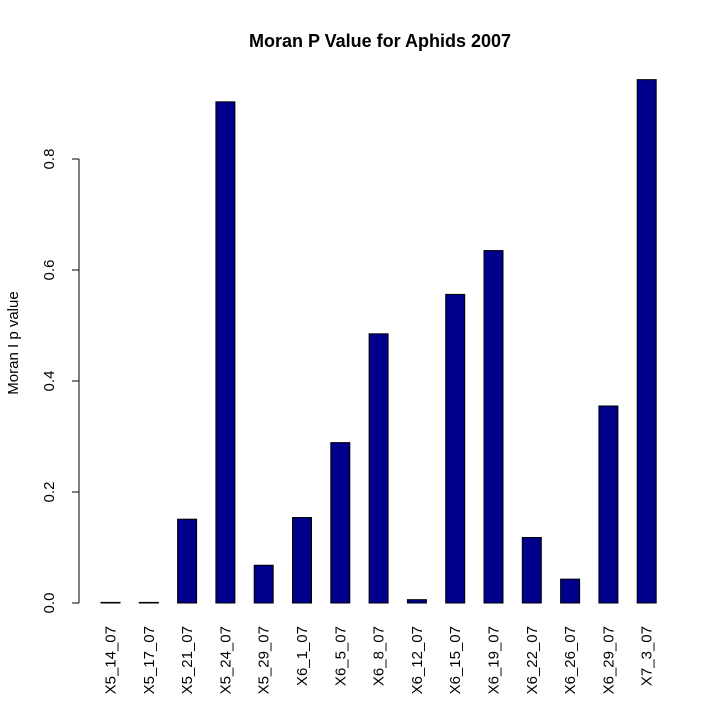 Image resolution: width=720 pixels, height=706 pixels. I want to click on y-tick-label: 0.4, so click(49, 381).